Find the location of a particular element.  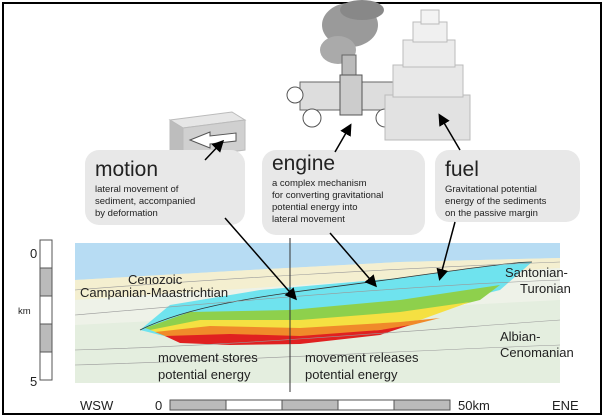

fuel-box is located at coordinates (507, 186).